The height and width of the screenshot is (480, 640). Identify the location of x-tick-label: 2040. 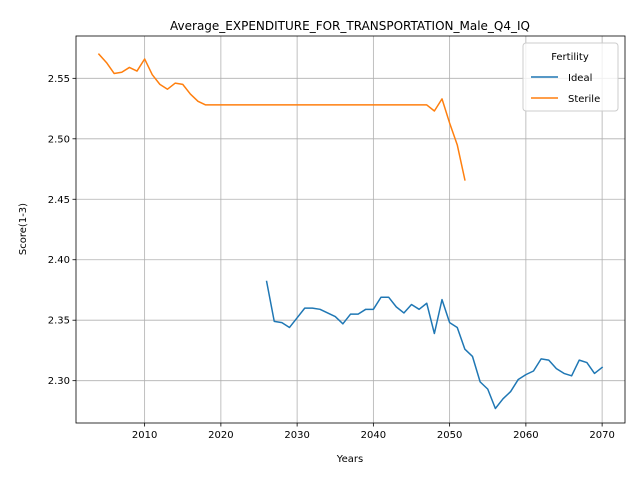
(373, 435).